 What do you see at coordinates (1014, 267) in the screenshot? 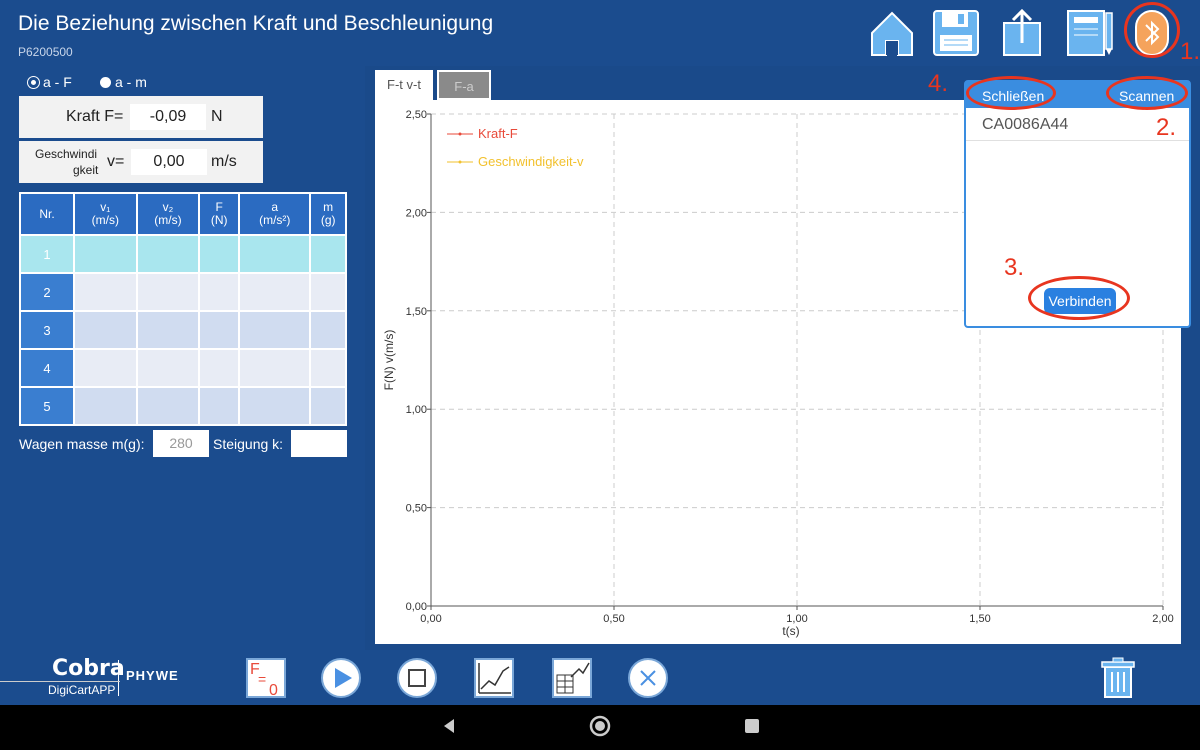
I see `step-number: 3.` at bounding box center [1014, 267].